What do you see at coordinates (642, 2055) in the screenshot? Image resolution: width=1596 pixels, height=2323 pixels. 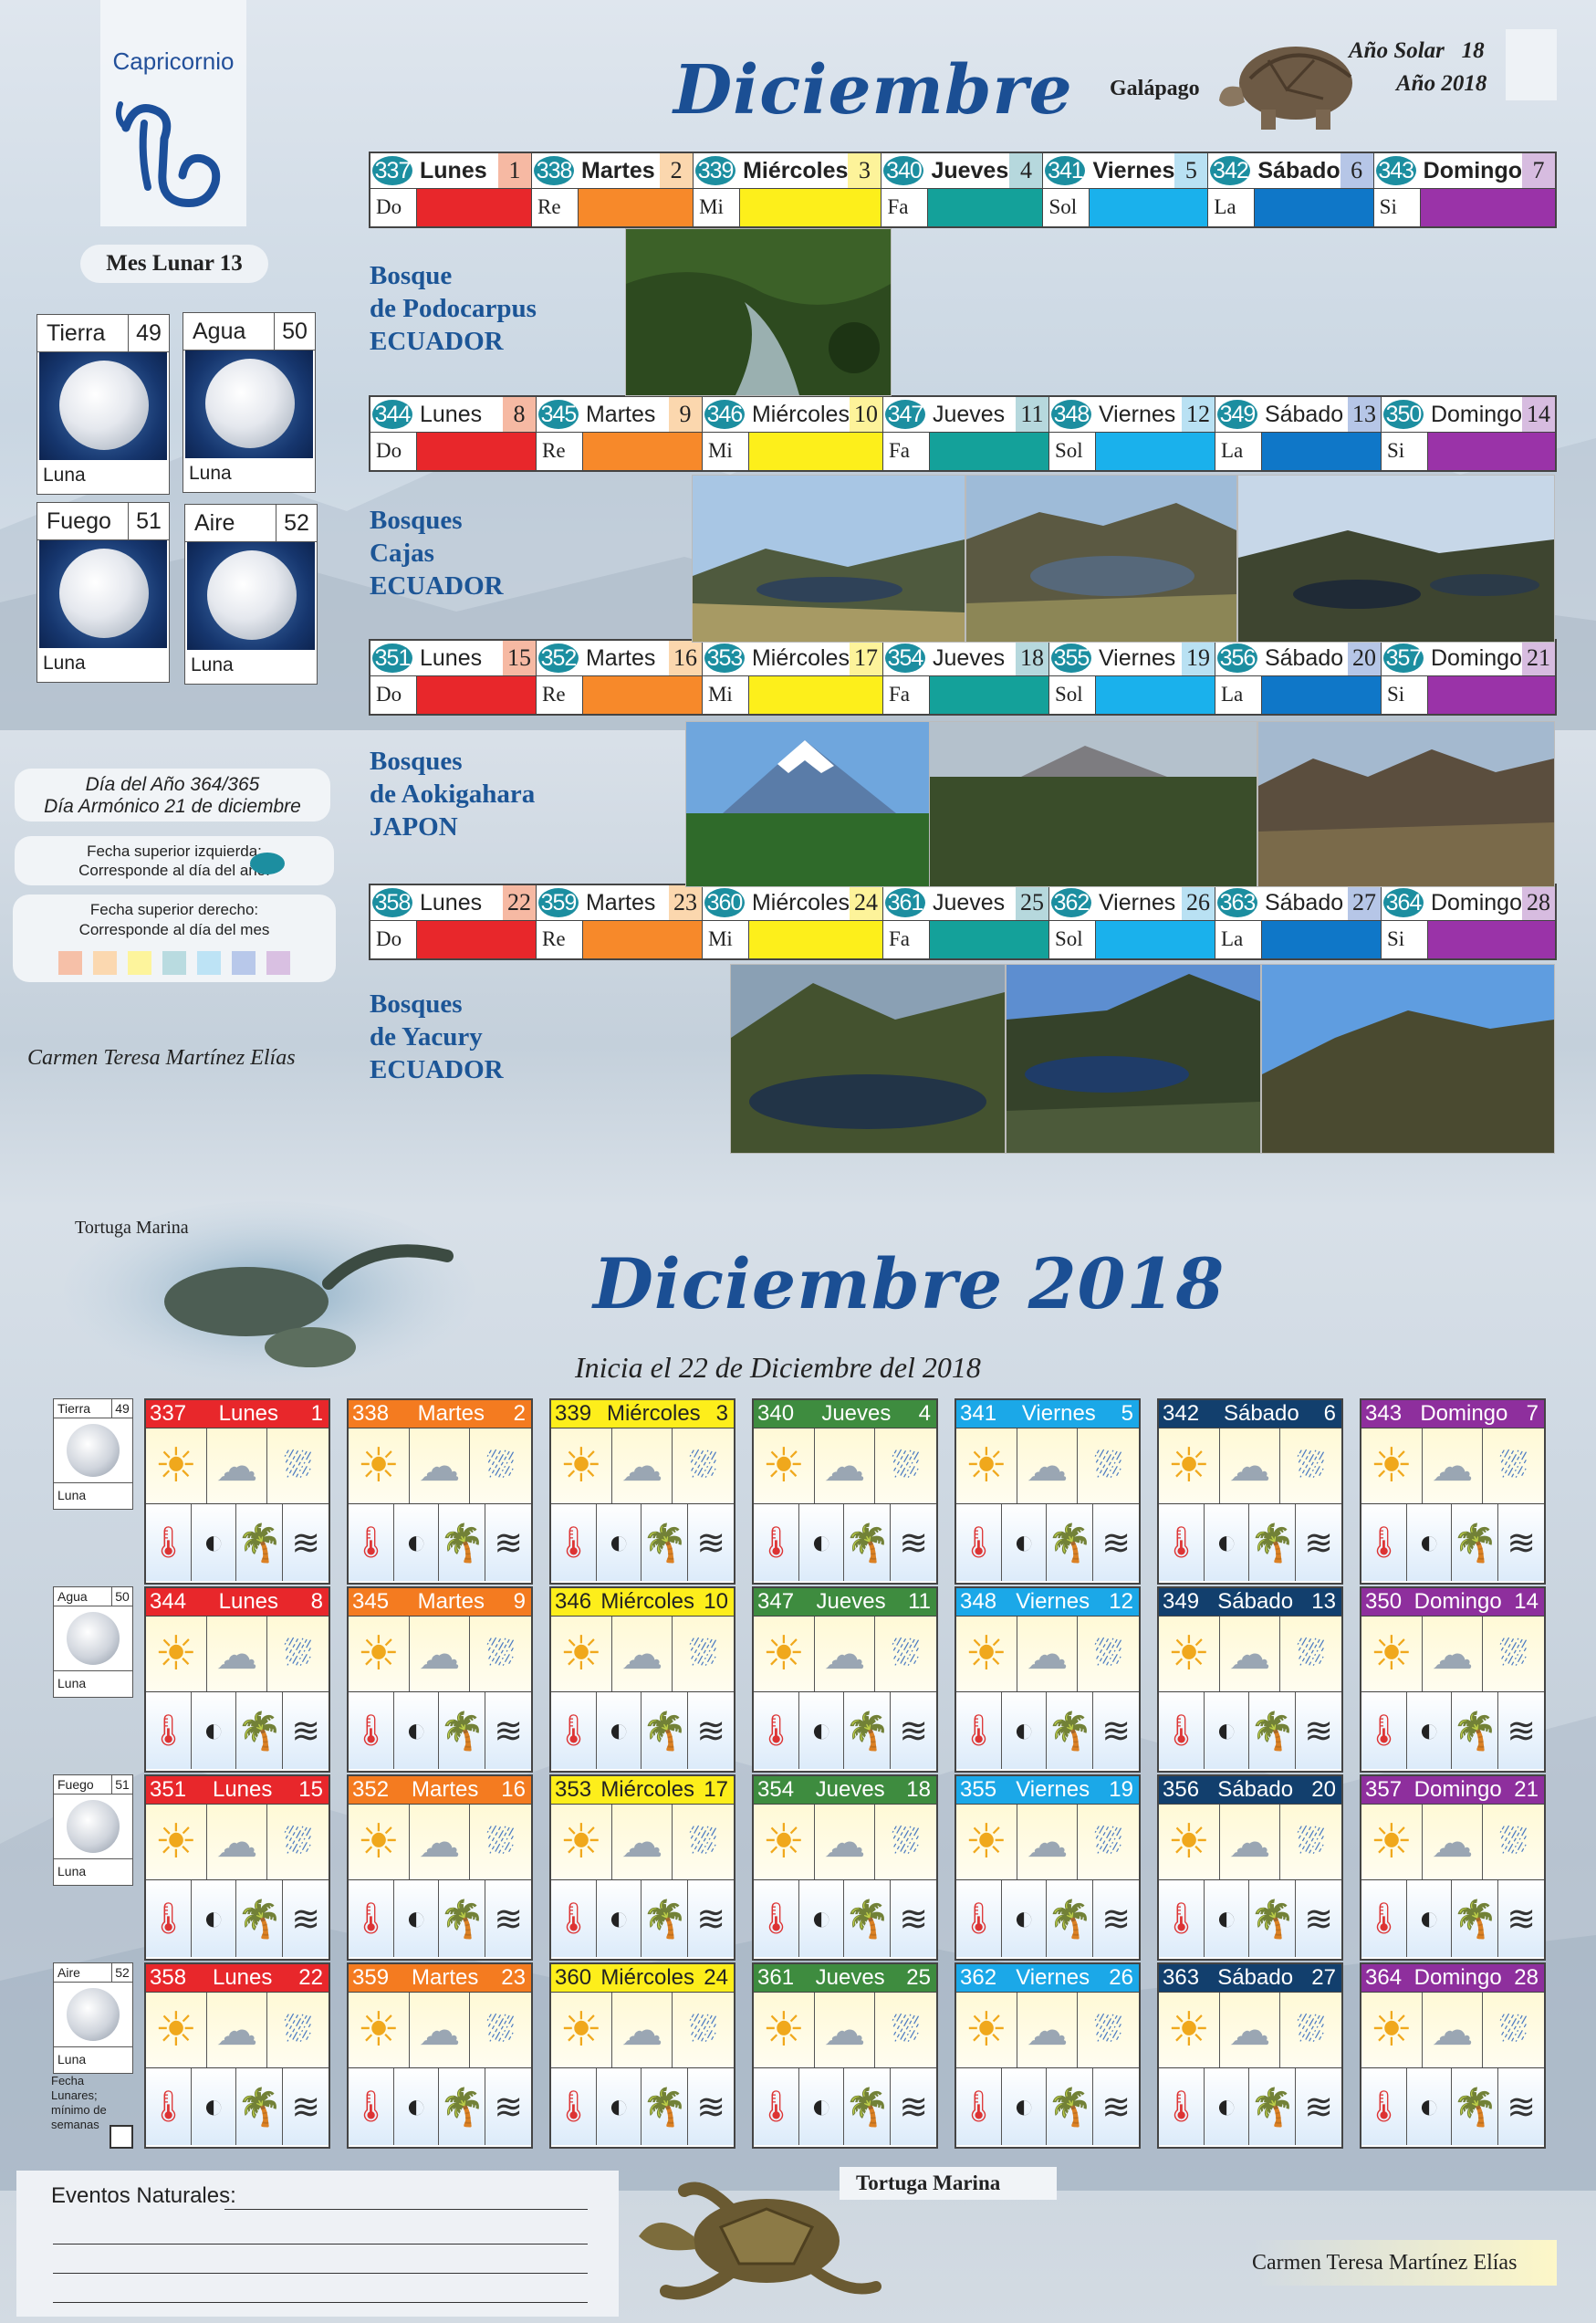 I see `calendar-day-cell: 360 Miércoles 24 ☀ ☁ ⛆ 🌡 ◐ 🌴 ≋` at bounding box center [642, 2055].